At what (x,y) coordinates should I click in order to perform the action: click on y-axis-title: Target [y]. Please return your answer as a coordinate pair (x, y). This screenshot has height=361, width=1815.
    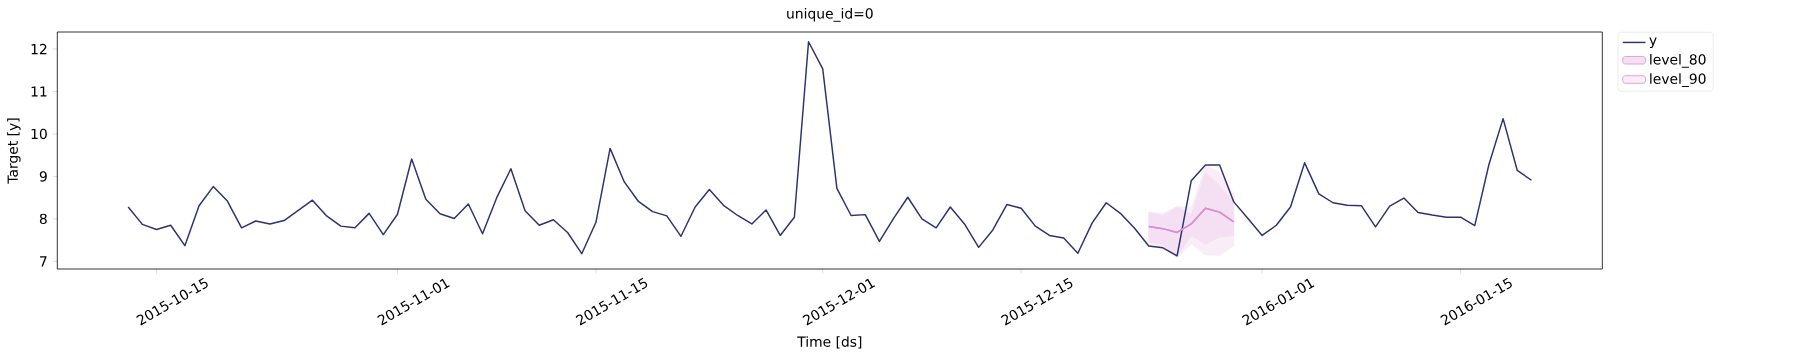
    Looking at the image, I should click on (14, 151).